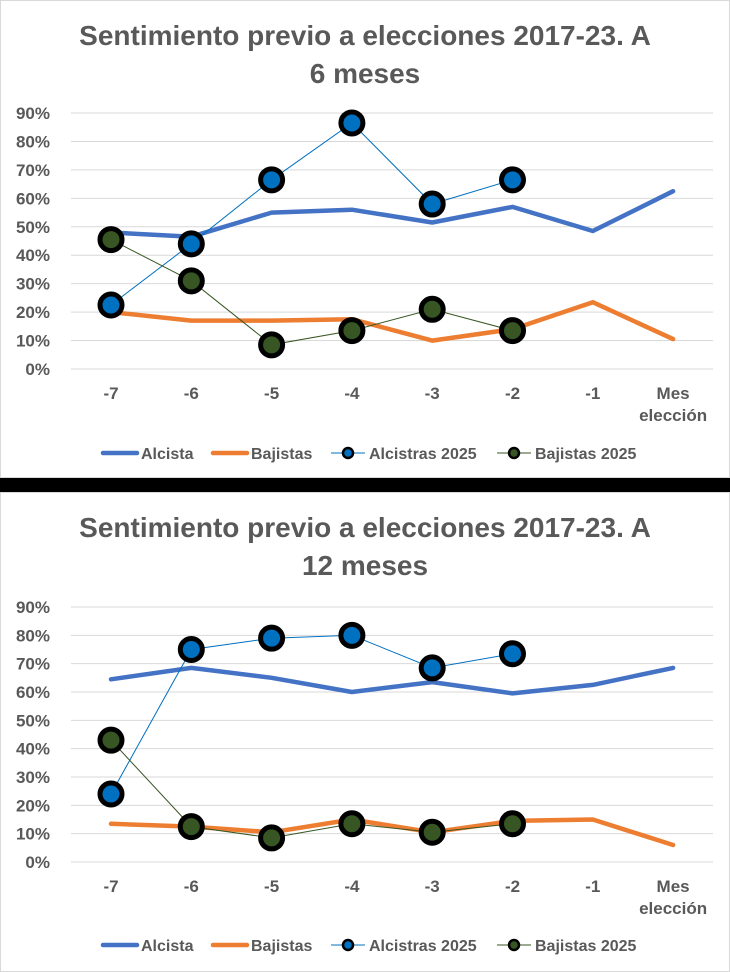 This screenshot has height=972, width=730. I want to click on series-line-alcista, so click(392, 680).